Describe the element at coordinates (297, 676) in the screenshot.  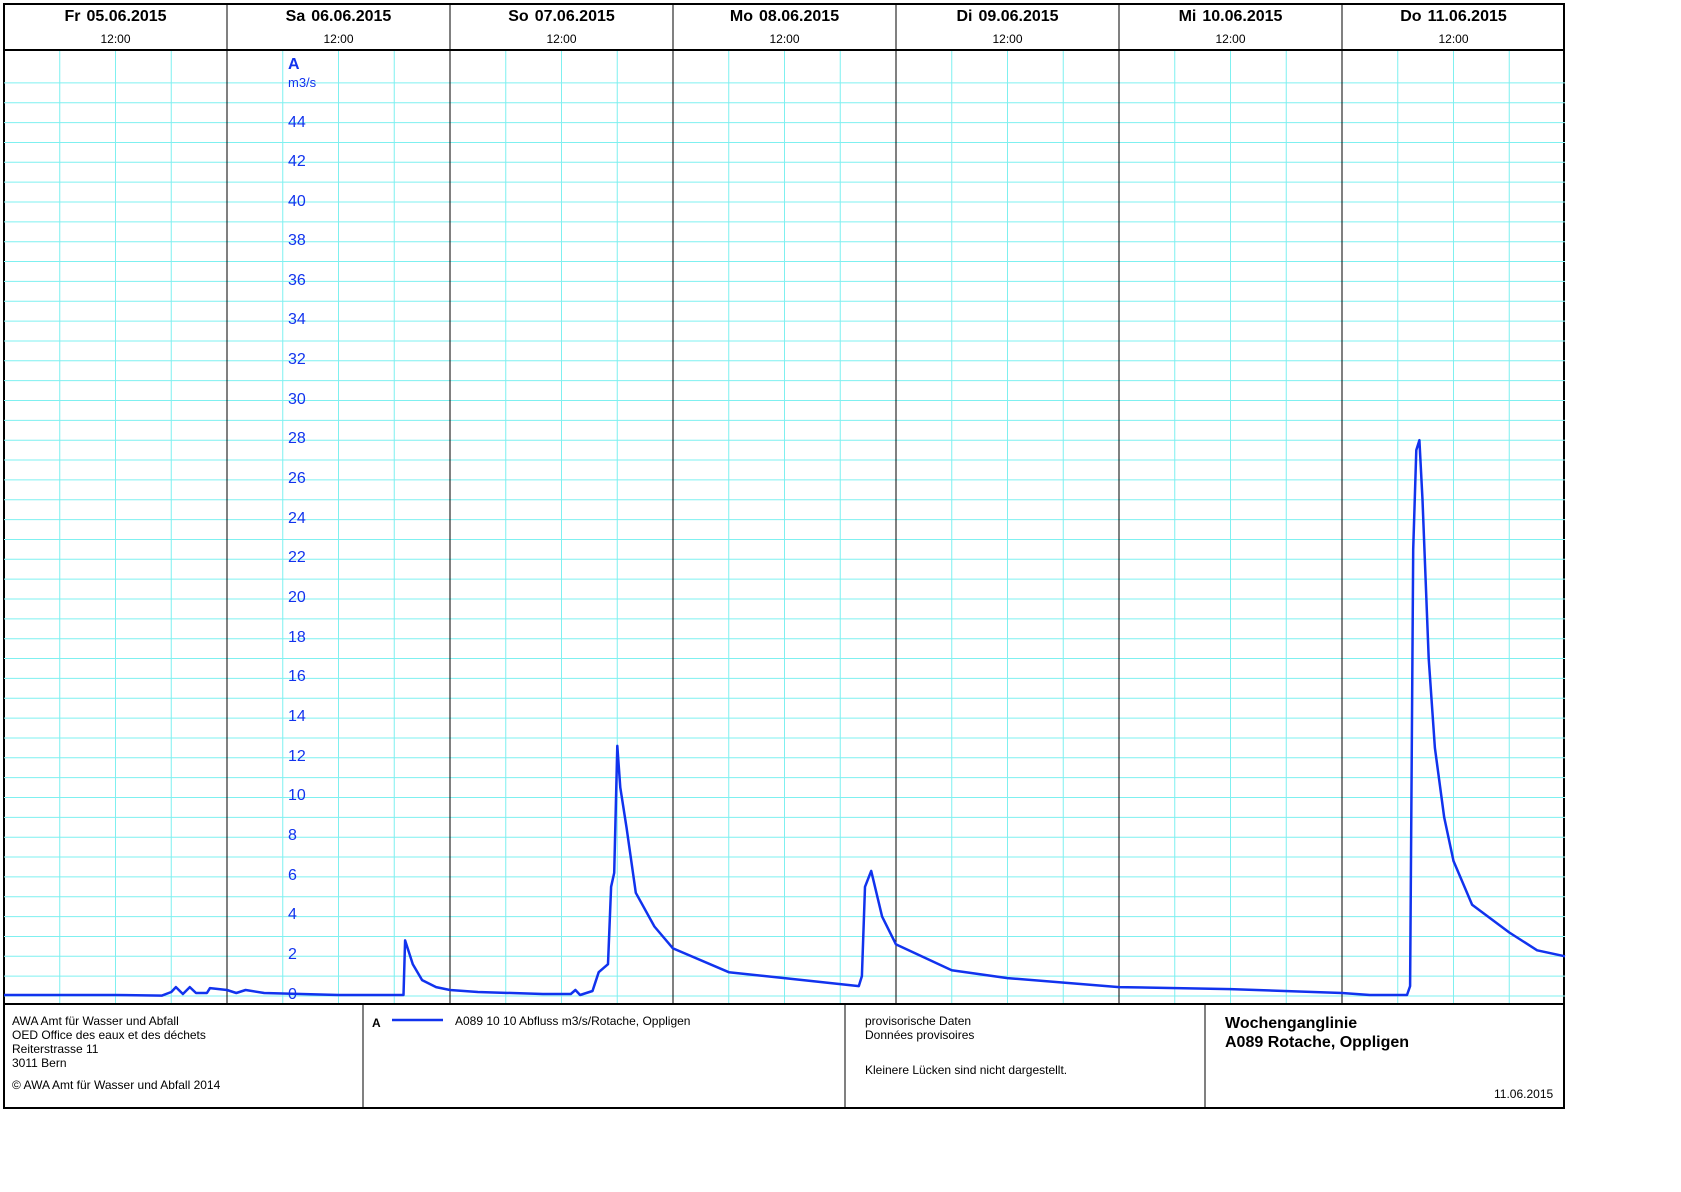
I see `y-tick-label: 16` at that location.